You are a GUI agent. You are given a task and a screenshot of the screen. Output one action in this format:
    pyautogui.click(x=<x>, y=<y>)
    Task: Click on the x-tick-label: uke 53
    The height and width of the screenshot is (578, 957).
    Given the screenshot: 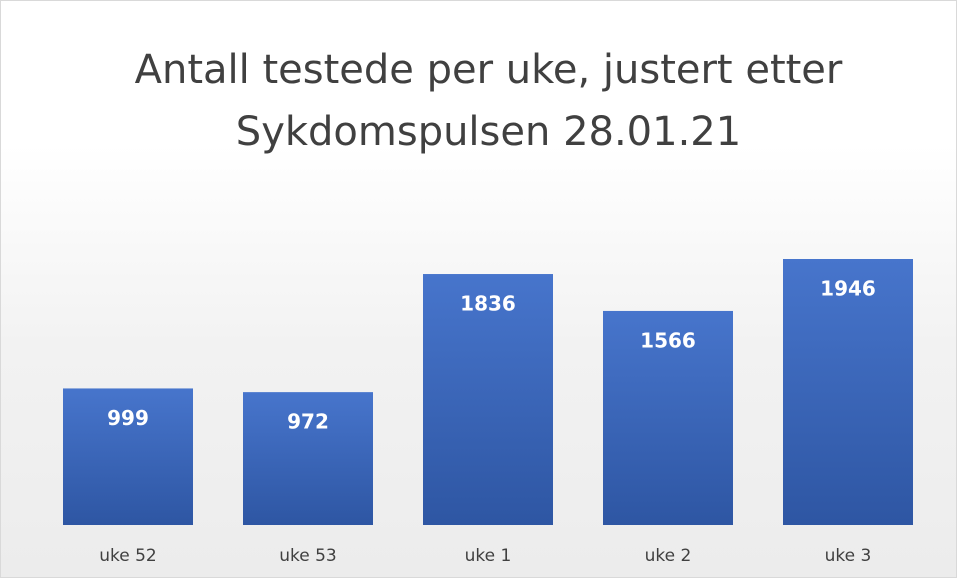 What is the action you would take?
    pyautogui.click(x=308, y=556)
    